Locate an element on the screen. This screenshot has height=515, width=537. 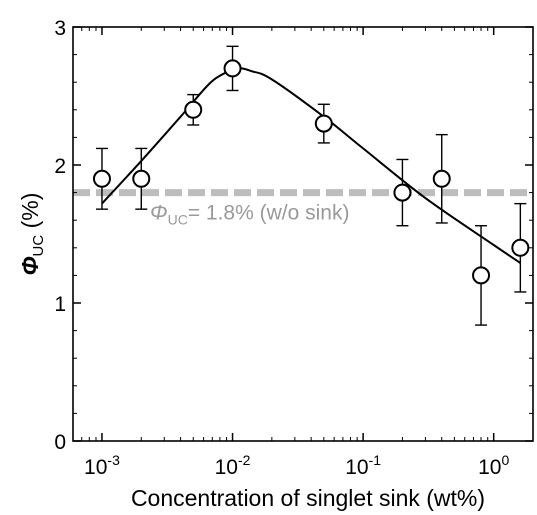
x-axis-title: Concentration of singlet sink (wt%) is located at coordinates (308, 498).